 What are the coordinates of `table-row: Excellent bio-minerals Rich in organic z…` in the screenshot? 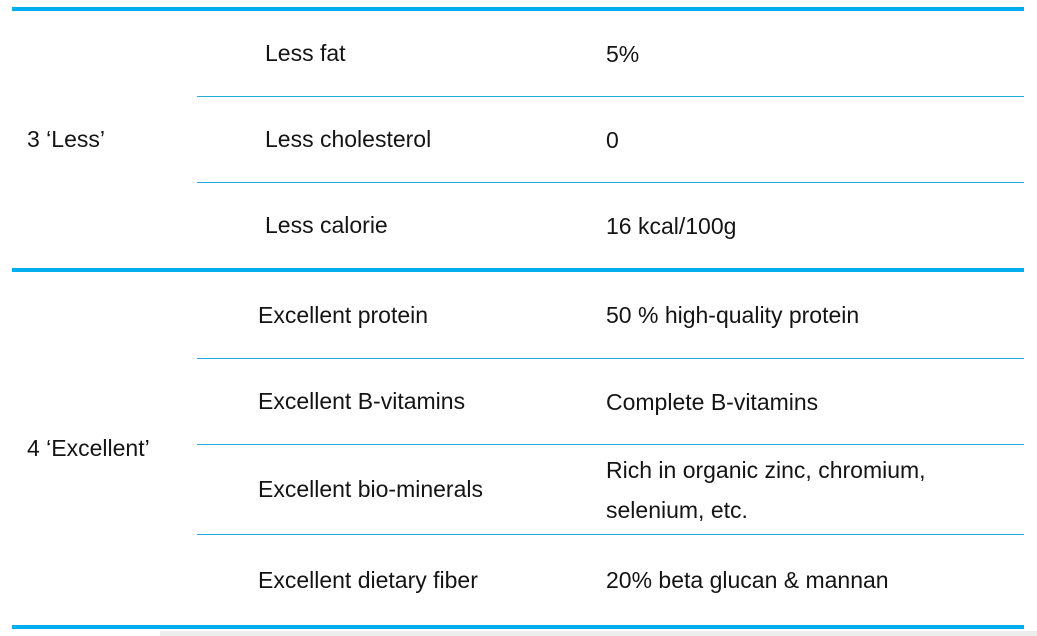 It's located at (610, 489).